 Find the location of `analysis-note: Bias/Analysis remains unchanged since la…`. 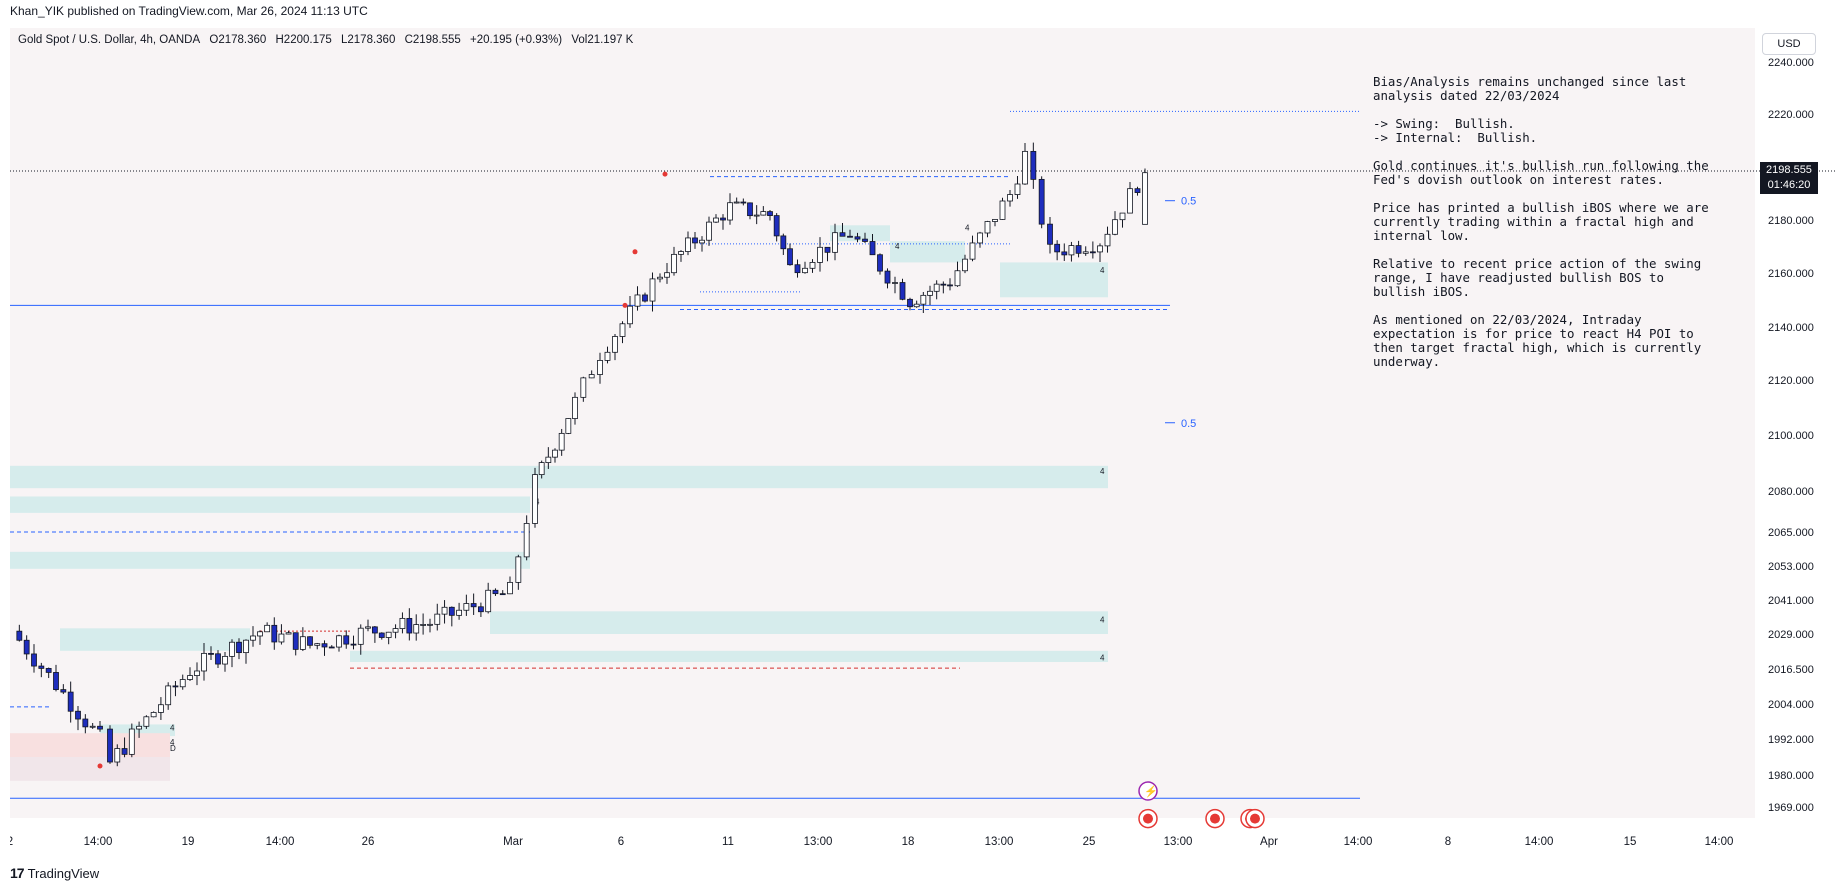

analysis-note: Bias/Analysis remains unchanged since la… is located at coordinates (1548, 229).